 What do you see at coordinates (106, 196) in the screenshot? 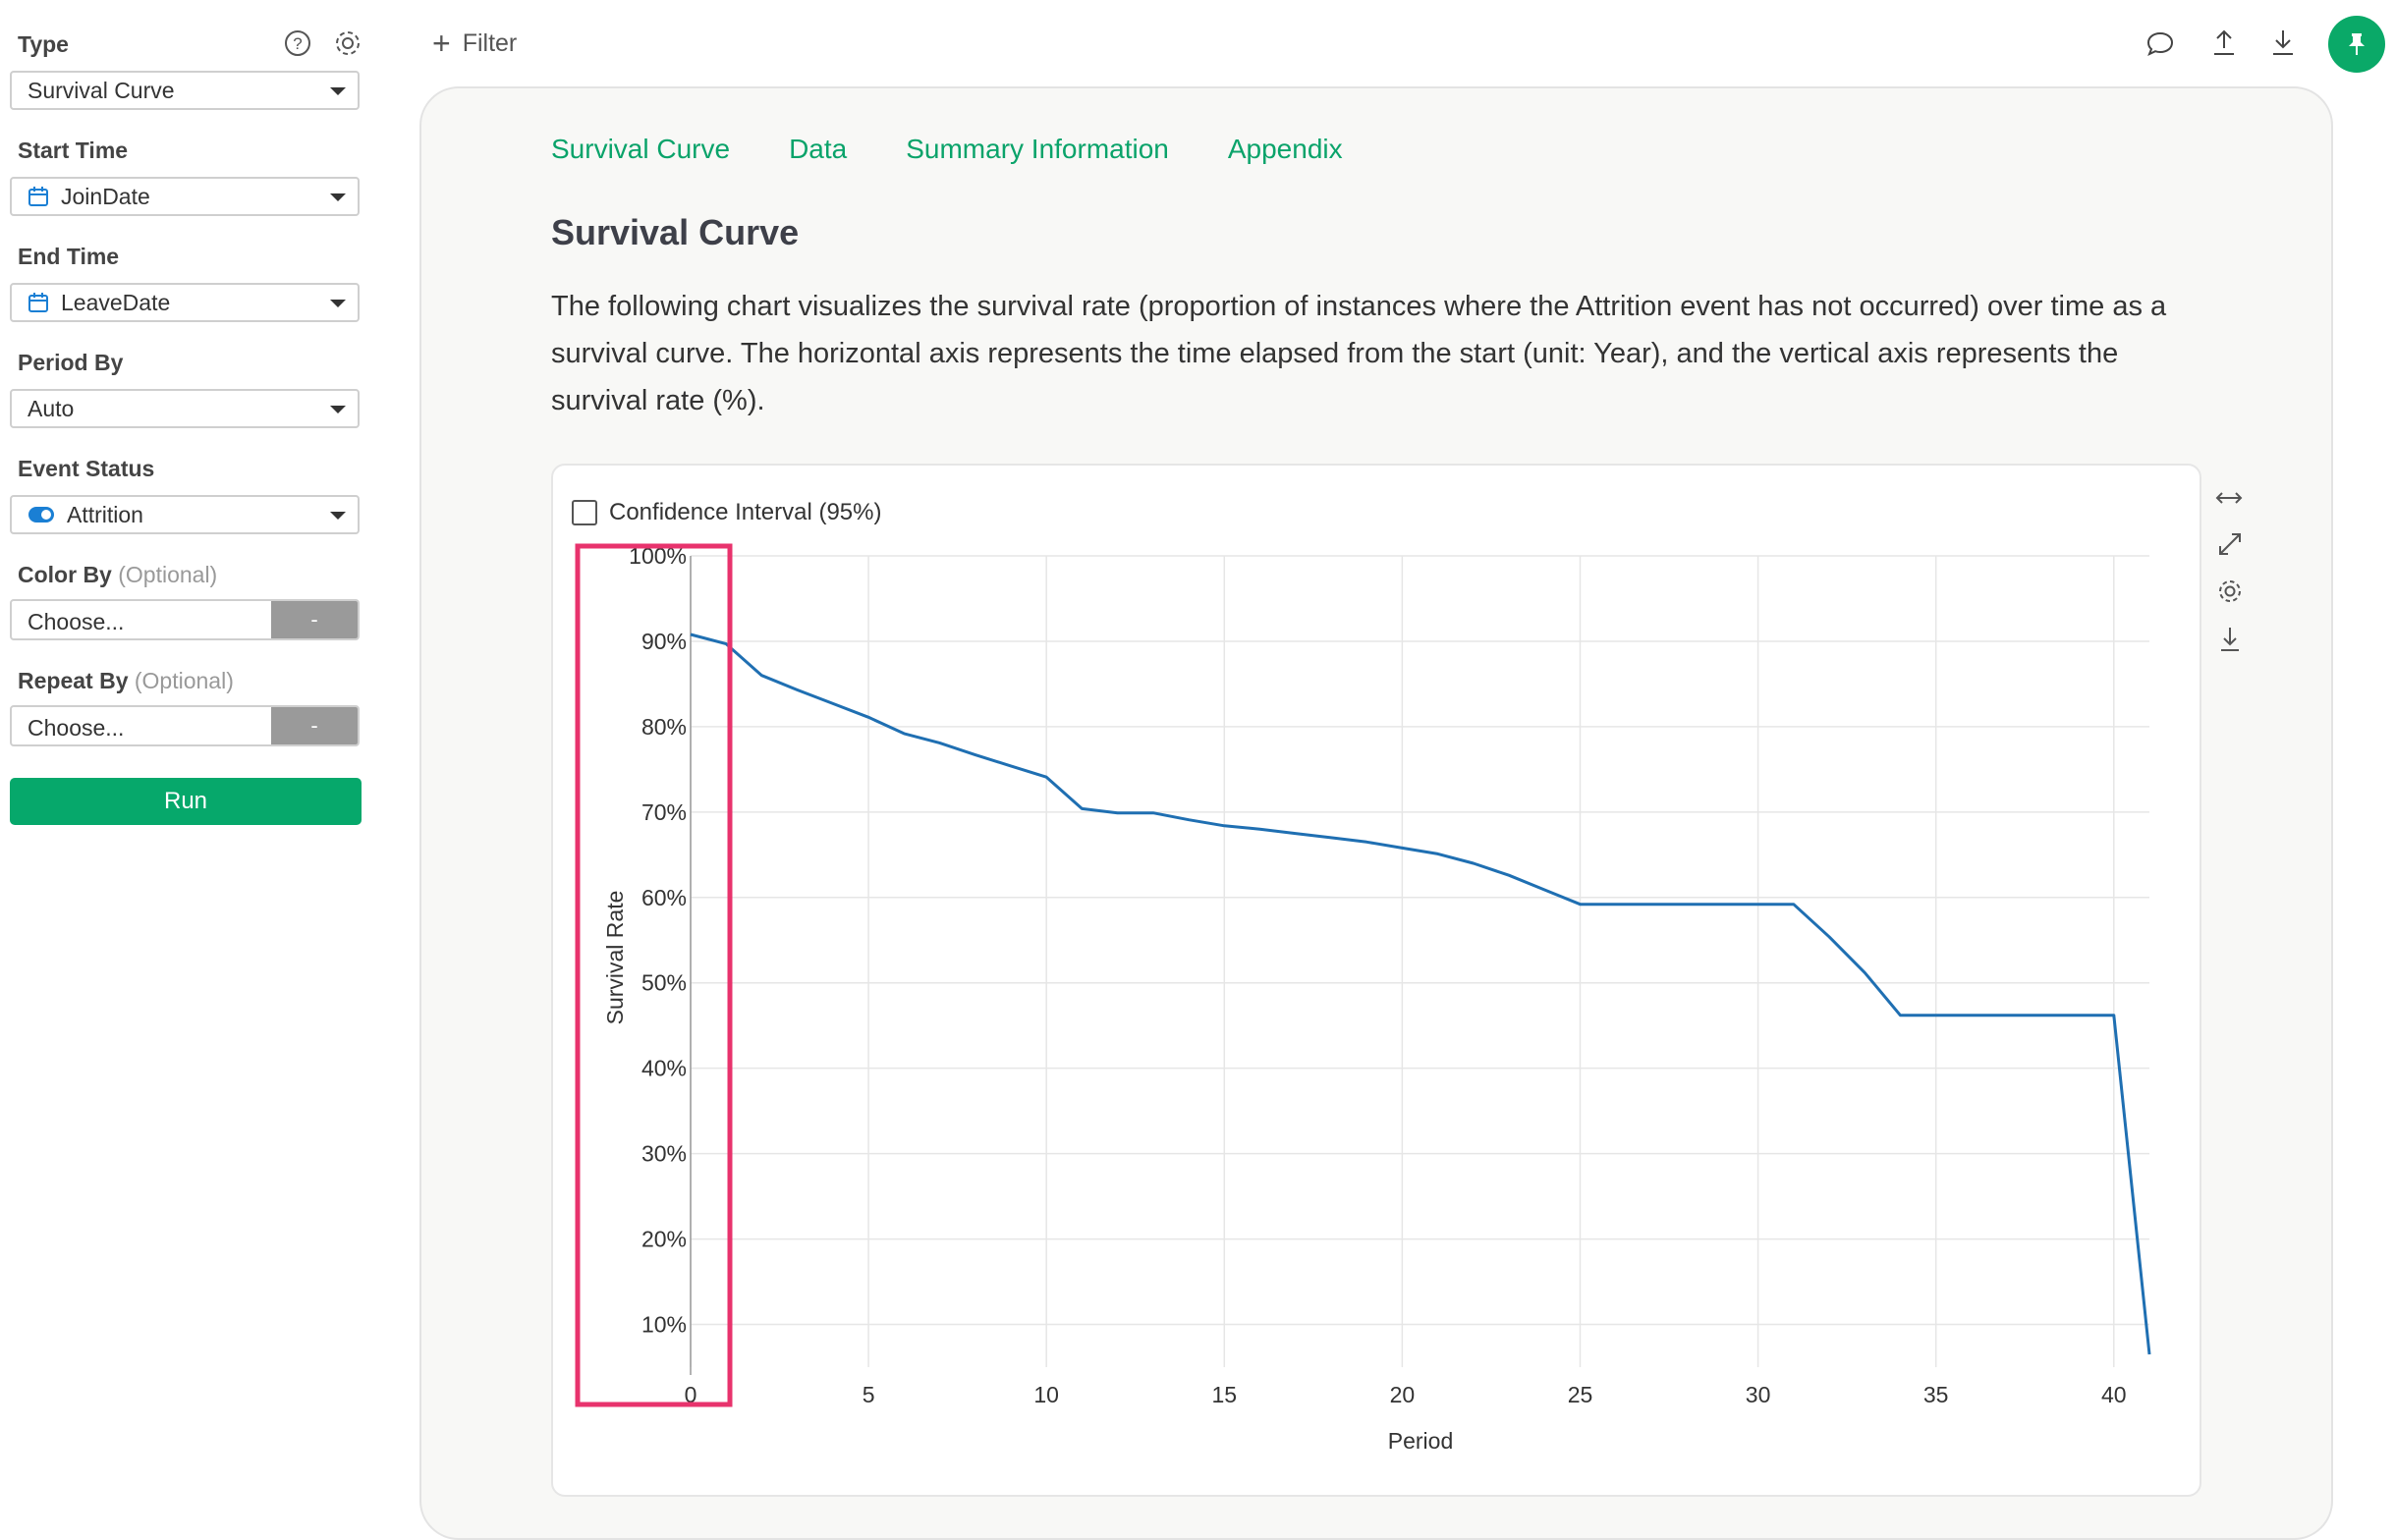
I see `start-time-value: JoinDate` at bounding box center [106, 196].